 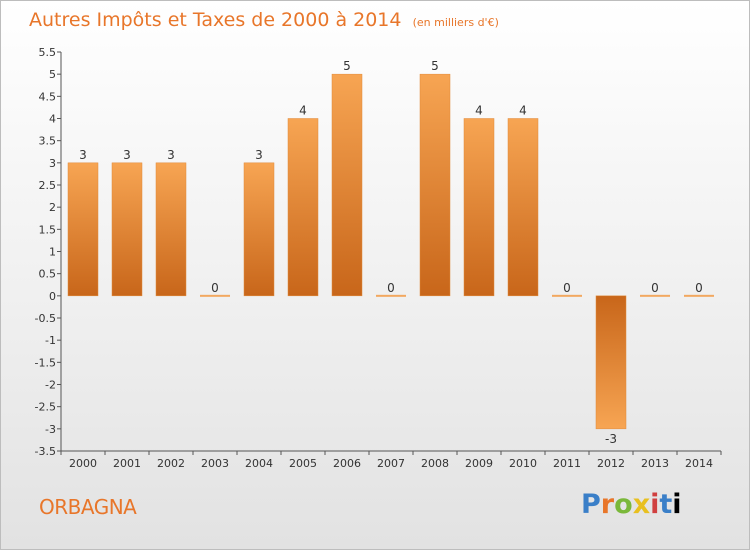 What do you see at coordinates (655, 463) in the screenshot?
I see `x-tick-label: 2013` at bounding box center [655, 463].